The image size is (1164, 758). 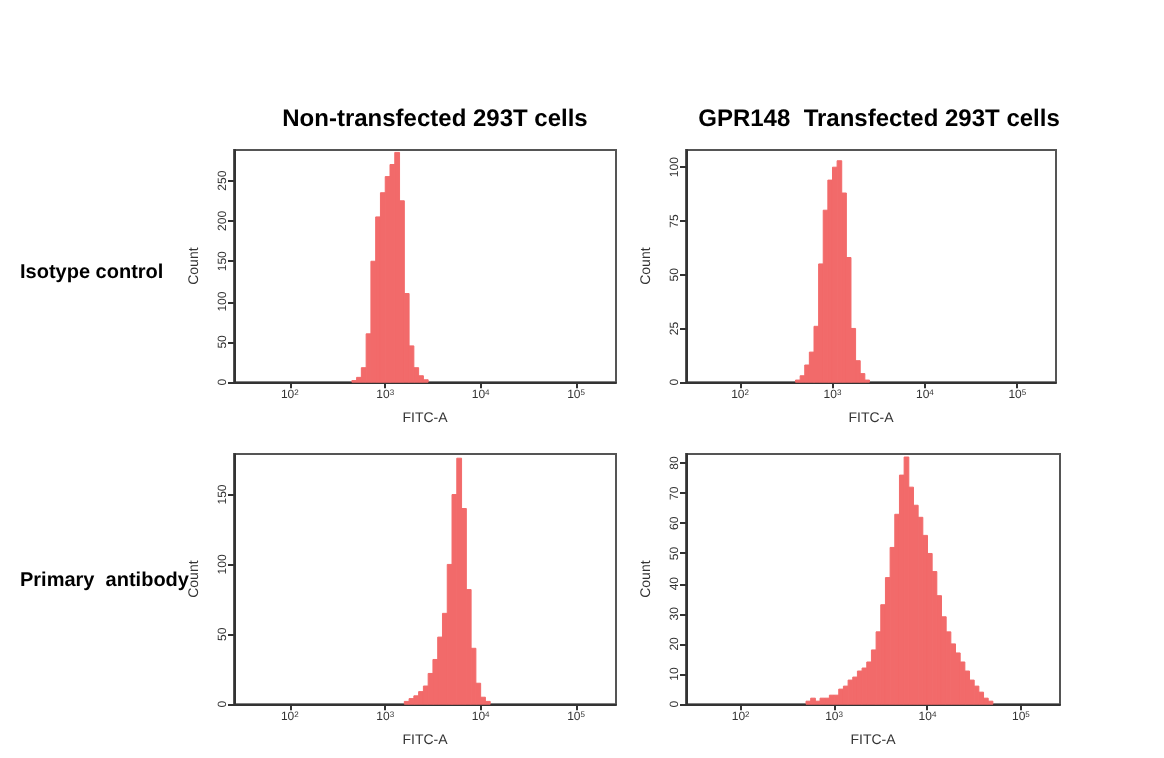 What do you see at coordinates (879, 118) in the screenshot?
I see `chart-title: GPR148 Transfected 293T cells` at bounding box center [879, 118].